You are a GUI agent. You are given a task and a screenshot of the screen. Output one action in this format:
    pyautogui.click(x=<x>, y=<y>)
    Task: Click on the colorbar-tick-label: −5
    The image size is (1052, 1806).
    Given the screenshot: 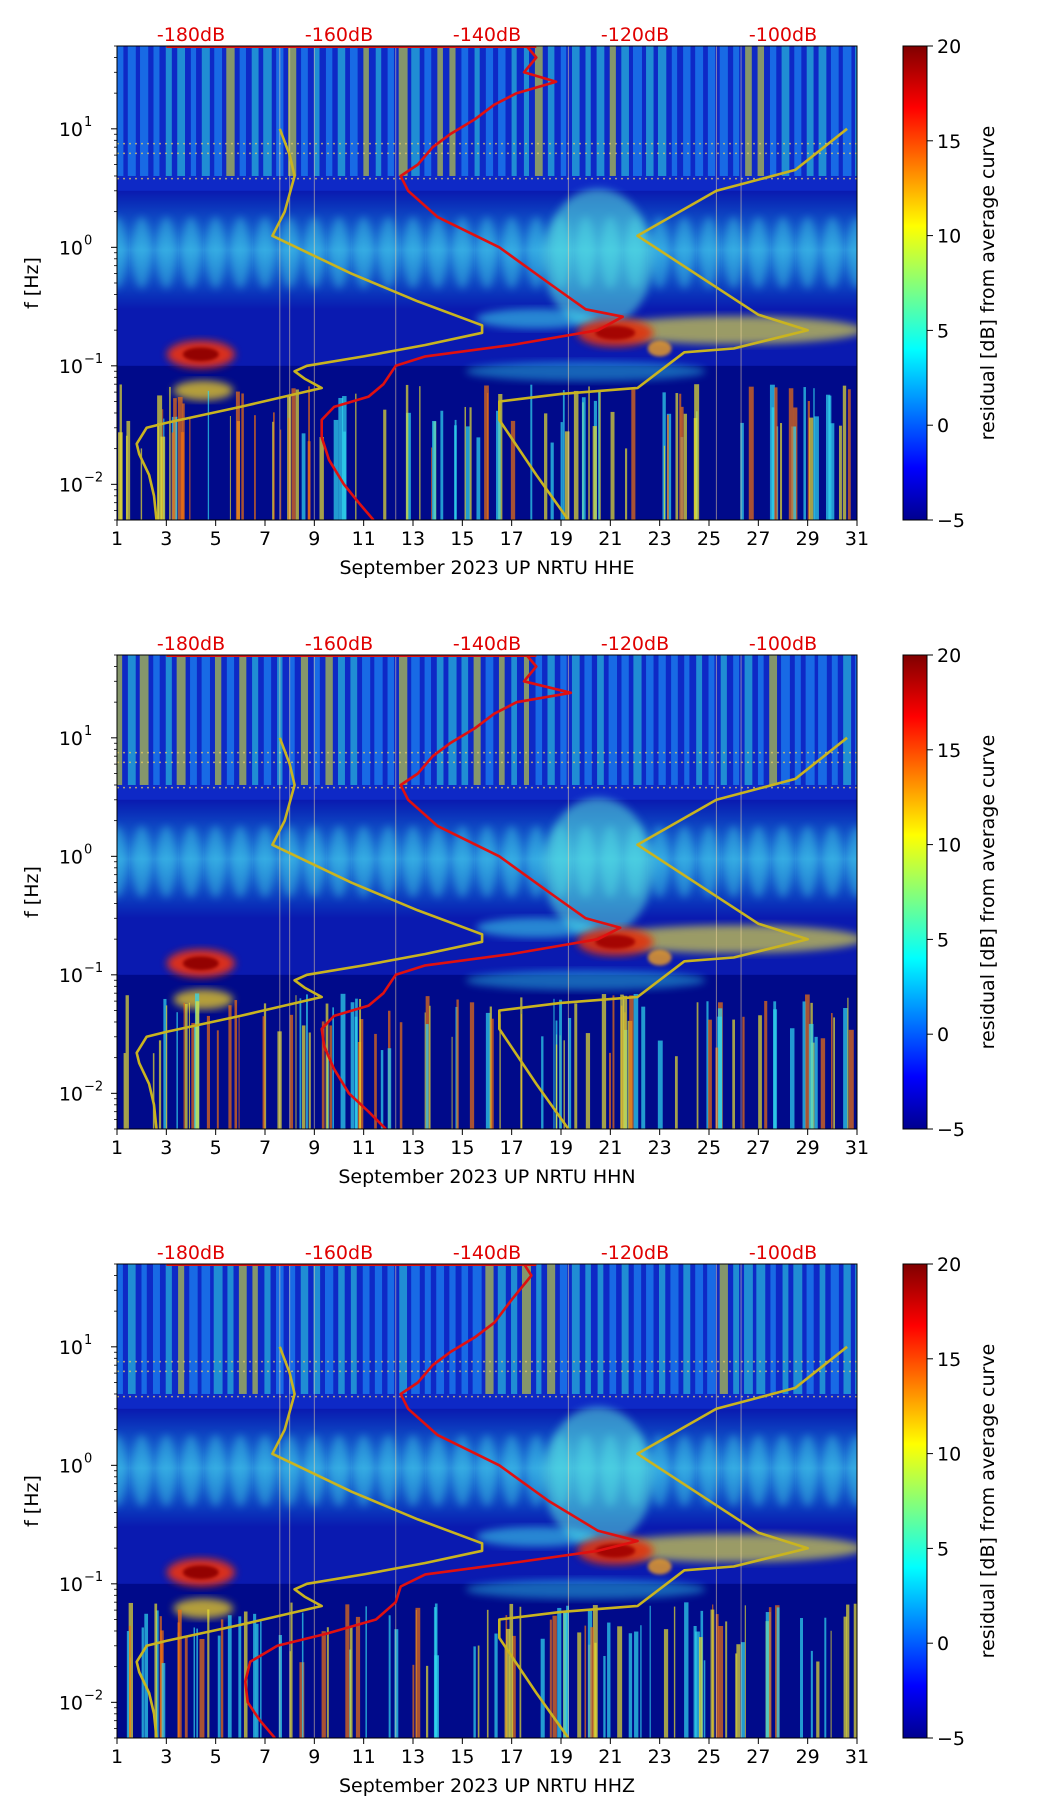 What is the action you would take?
    pyautogui.click(x=951, y=1130)
    